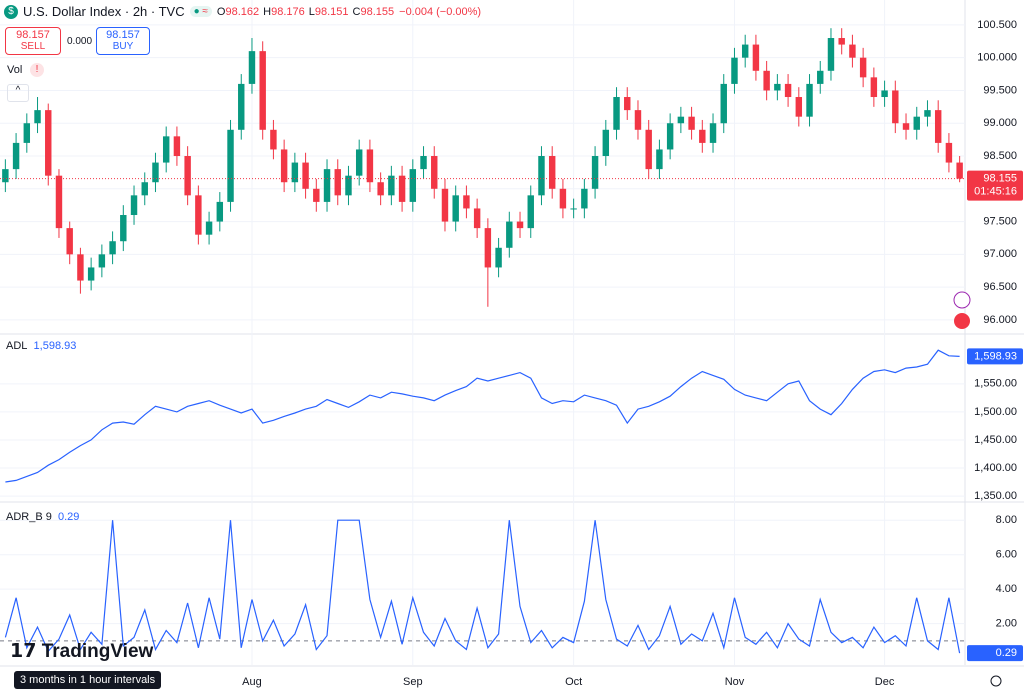  I want to click on status-icons: ● ≈, so click(200, 11).